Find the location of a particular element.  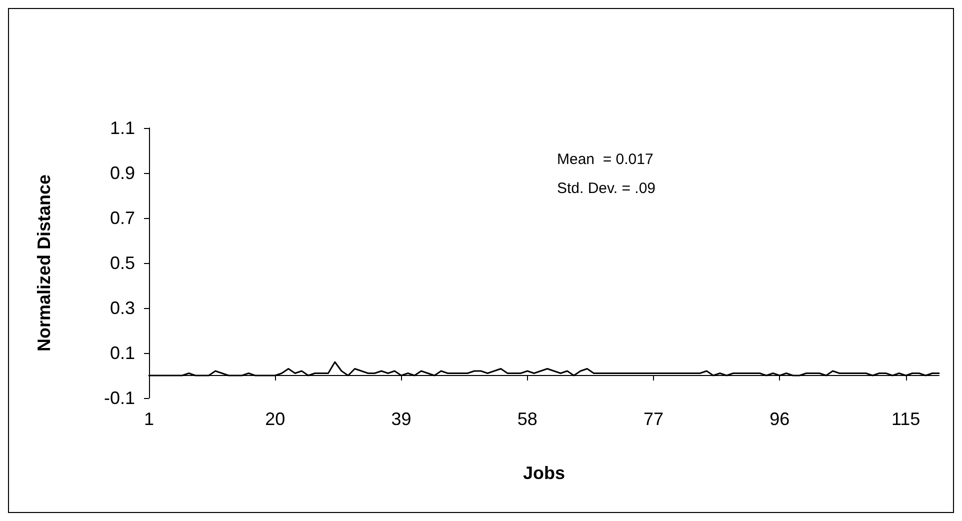

x-axis-title: Jobs is located at coordinates (544, 473).